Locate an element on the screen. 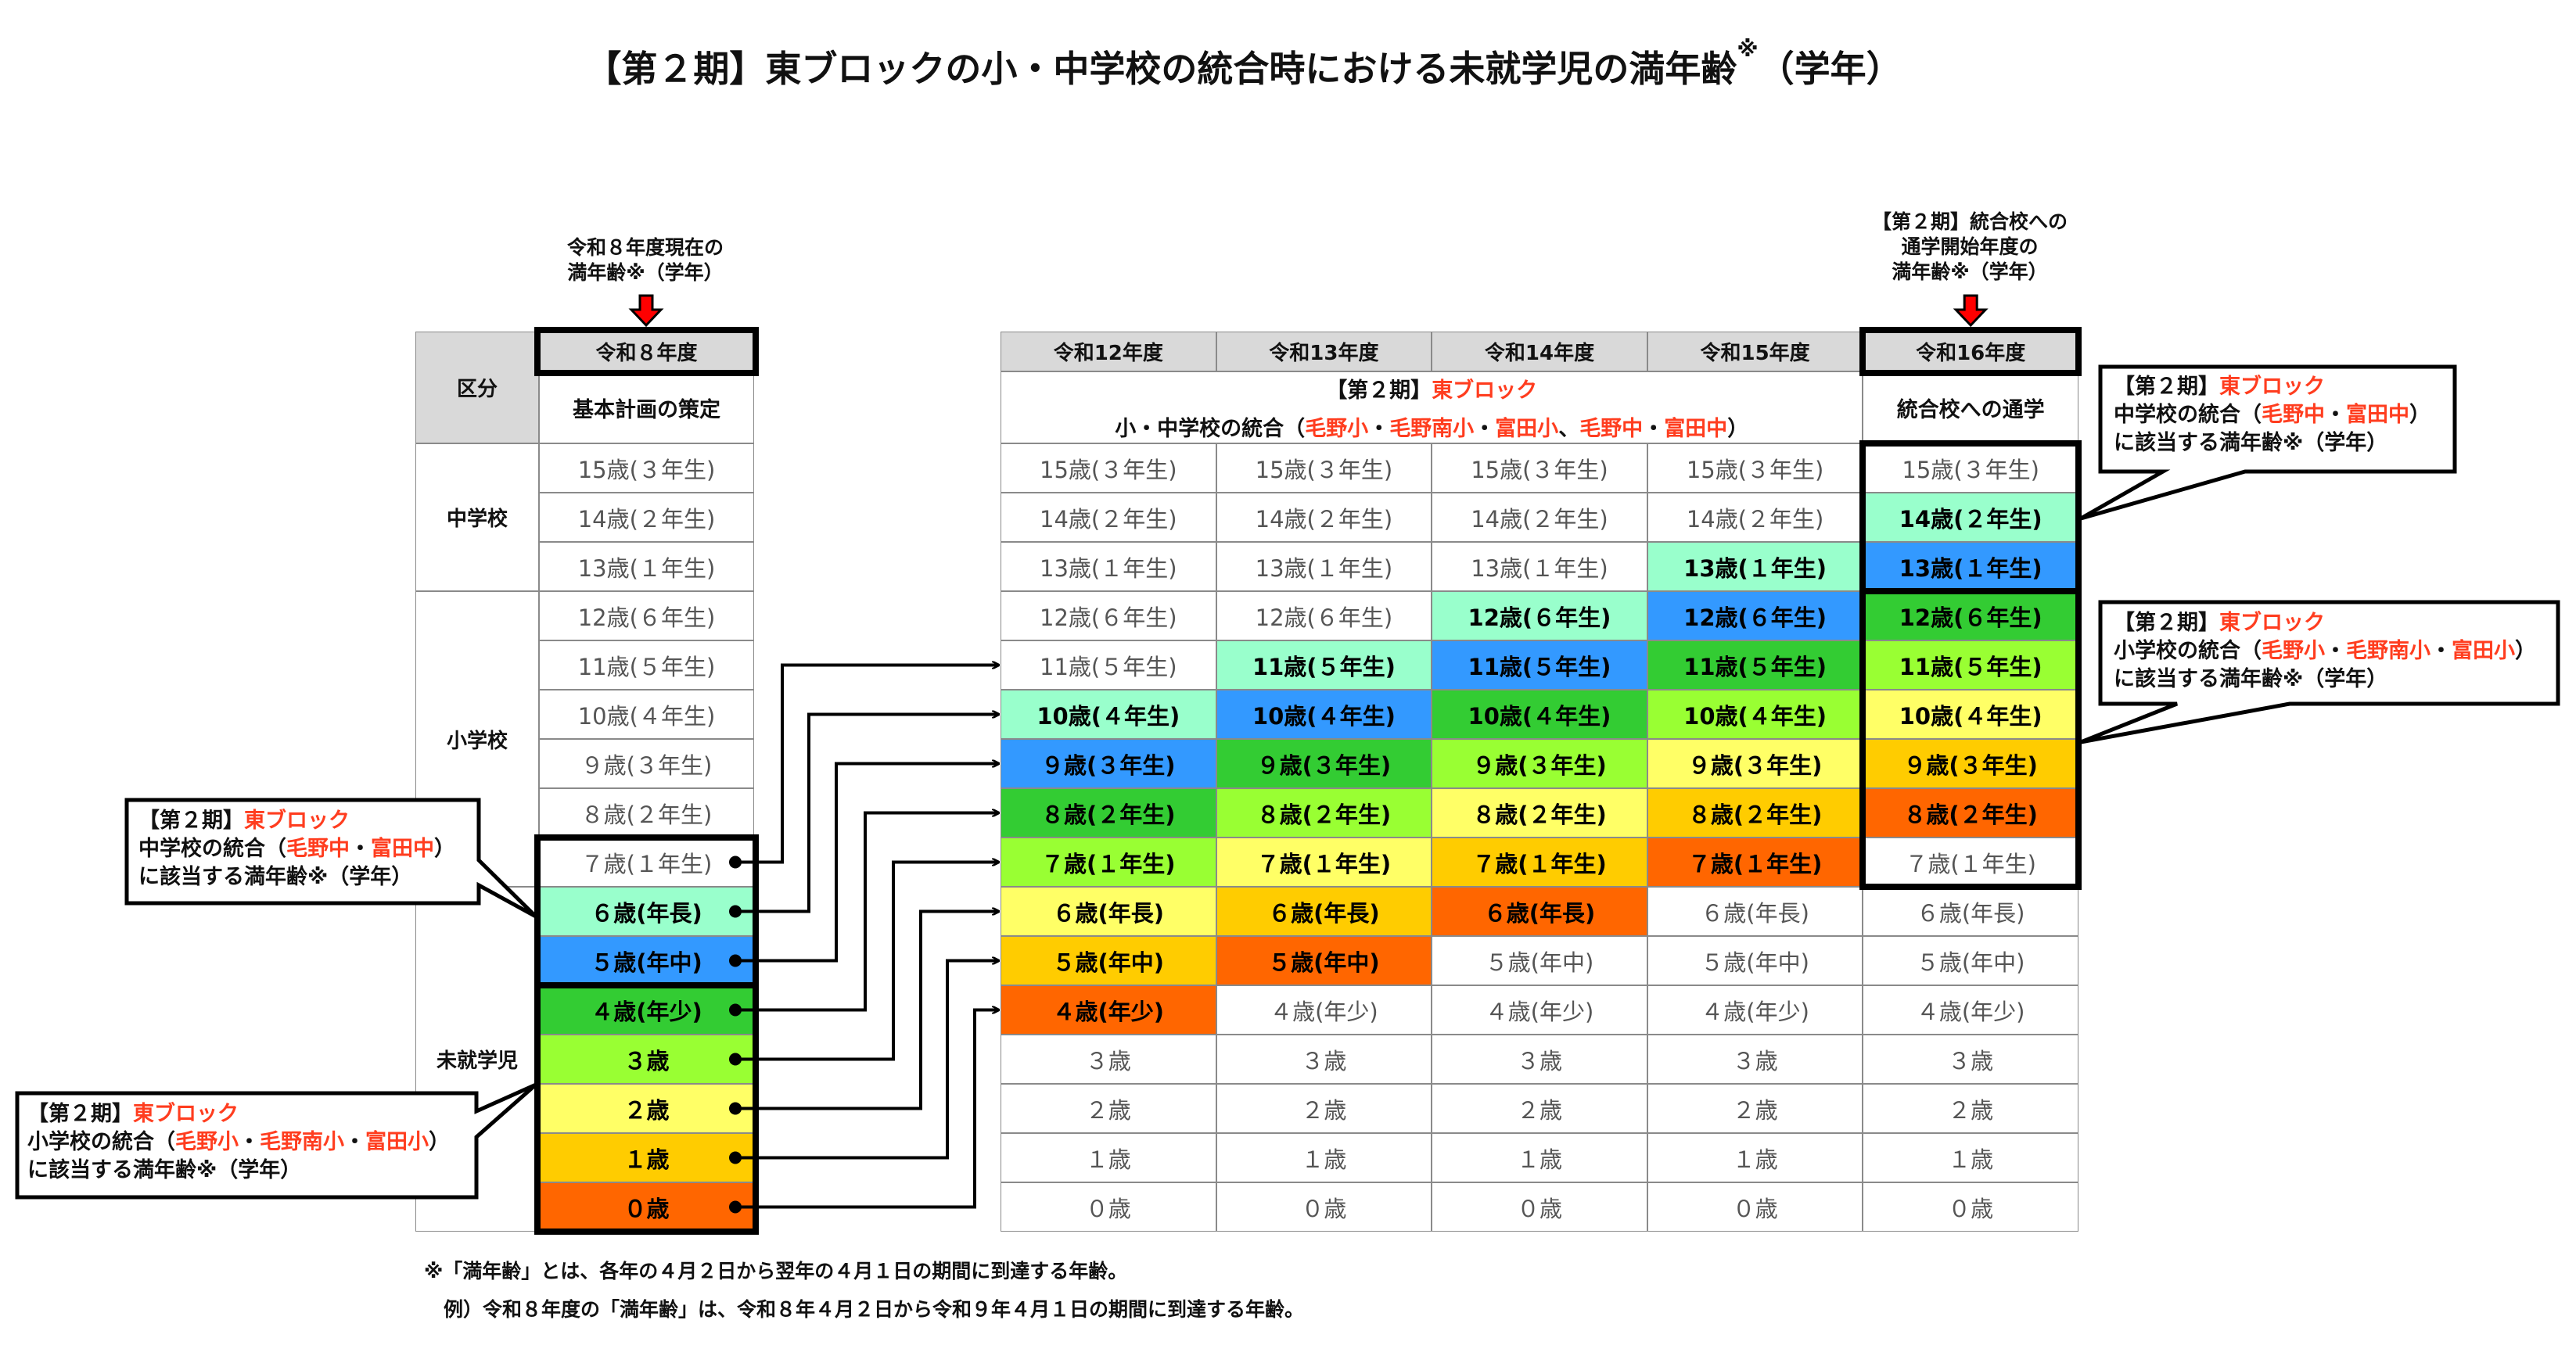 The image size is (2576, 1363). plan-line-2: 小・中学校の統合（毛野小・毛野南小・富田小、毛野中・富田中） is located at coordinates (1432, 426).